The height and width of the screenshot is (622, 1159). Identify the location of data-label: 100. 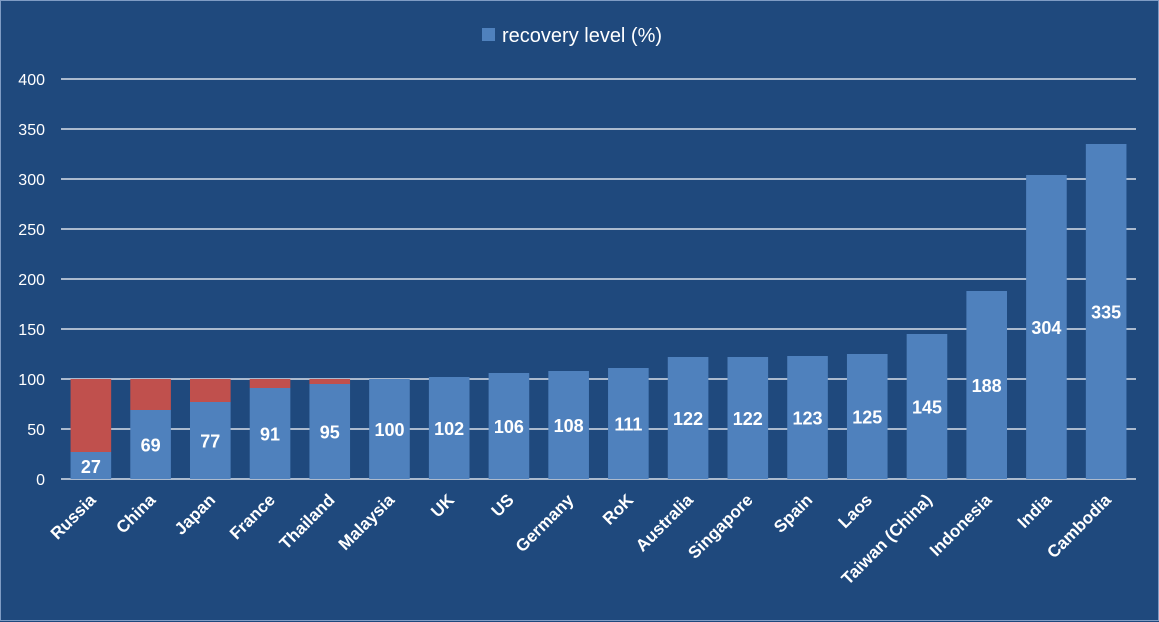
(389, 430).